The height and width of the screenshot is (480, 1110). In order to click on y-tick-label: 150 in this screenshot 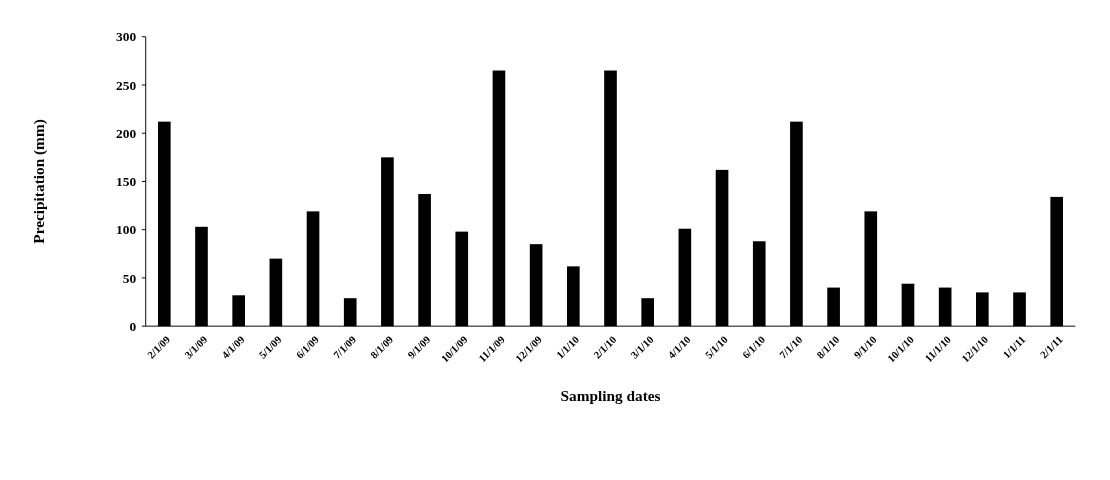, I will do `click(126, 182)`.